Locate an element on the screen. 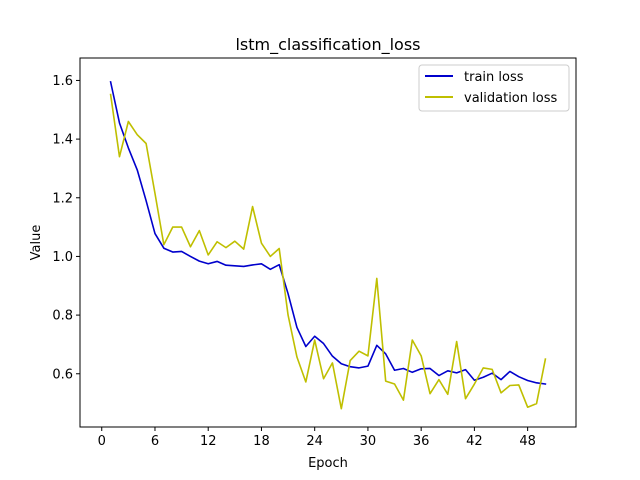 The image size is (640, 480). legend-box is located at coordinates (494, 88).